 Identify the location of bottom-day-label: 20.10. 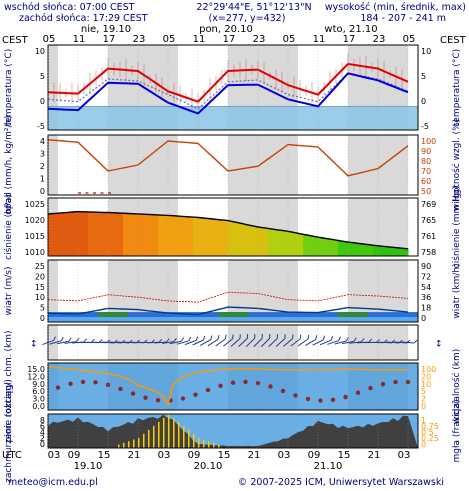
(208, 466).